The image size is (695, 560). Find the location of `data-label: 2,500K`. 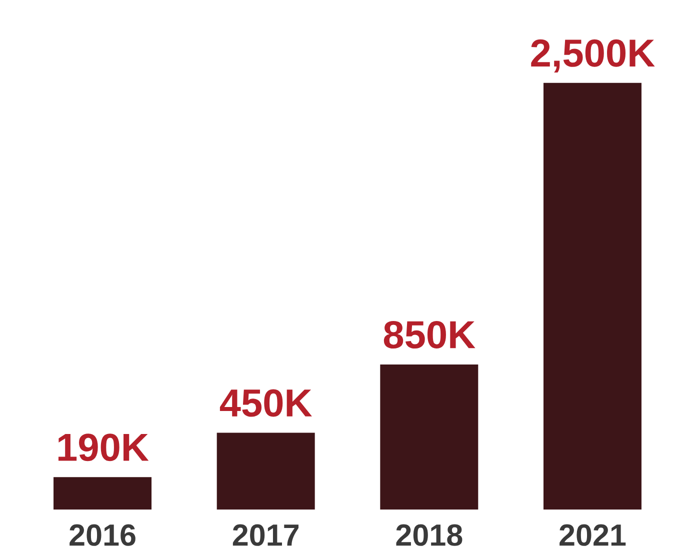

data-label: 2,500K is located at coordinates (593, 56).